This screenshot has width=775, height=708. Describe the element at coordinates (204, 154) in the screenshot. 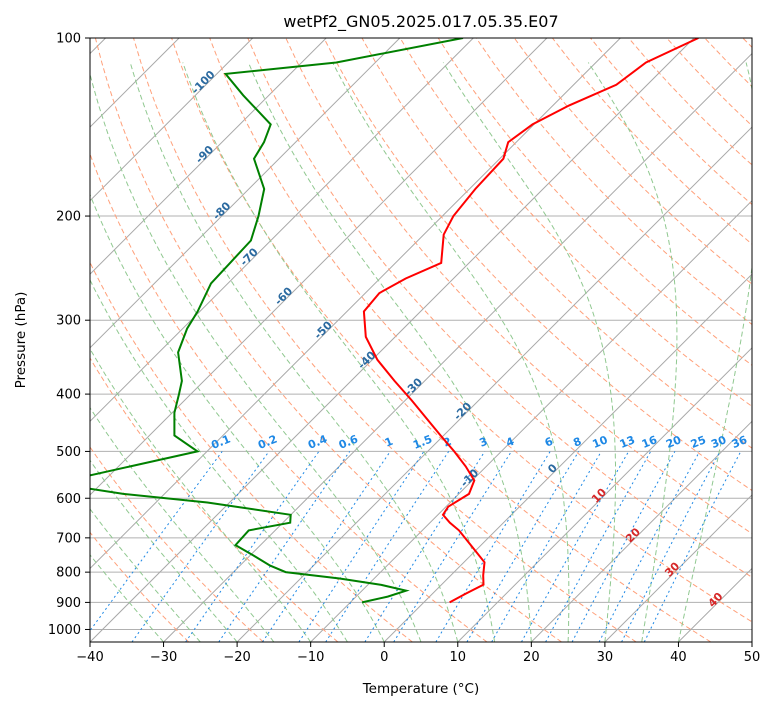

I see `isotherm-label: -90` at that location.